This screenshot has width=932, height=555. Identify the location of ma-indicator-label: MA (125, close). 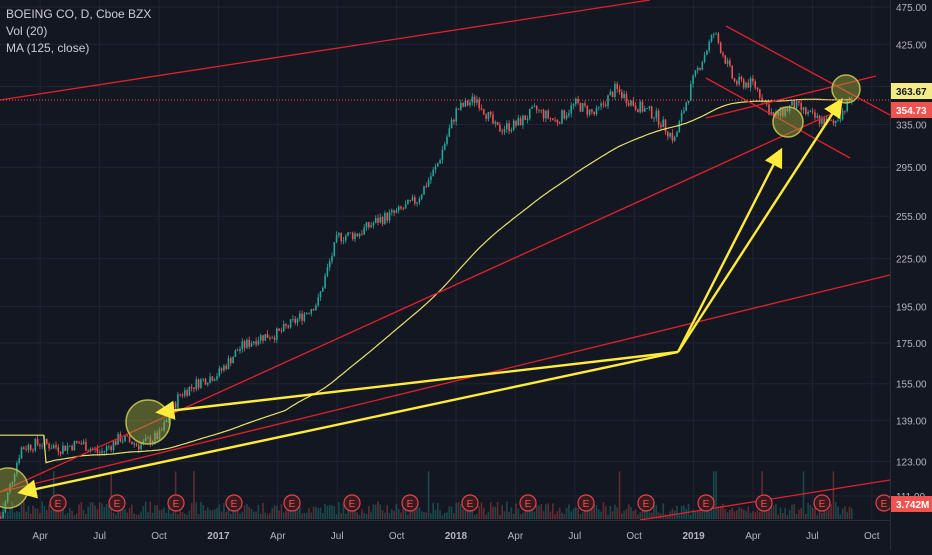
(48, 48).